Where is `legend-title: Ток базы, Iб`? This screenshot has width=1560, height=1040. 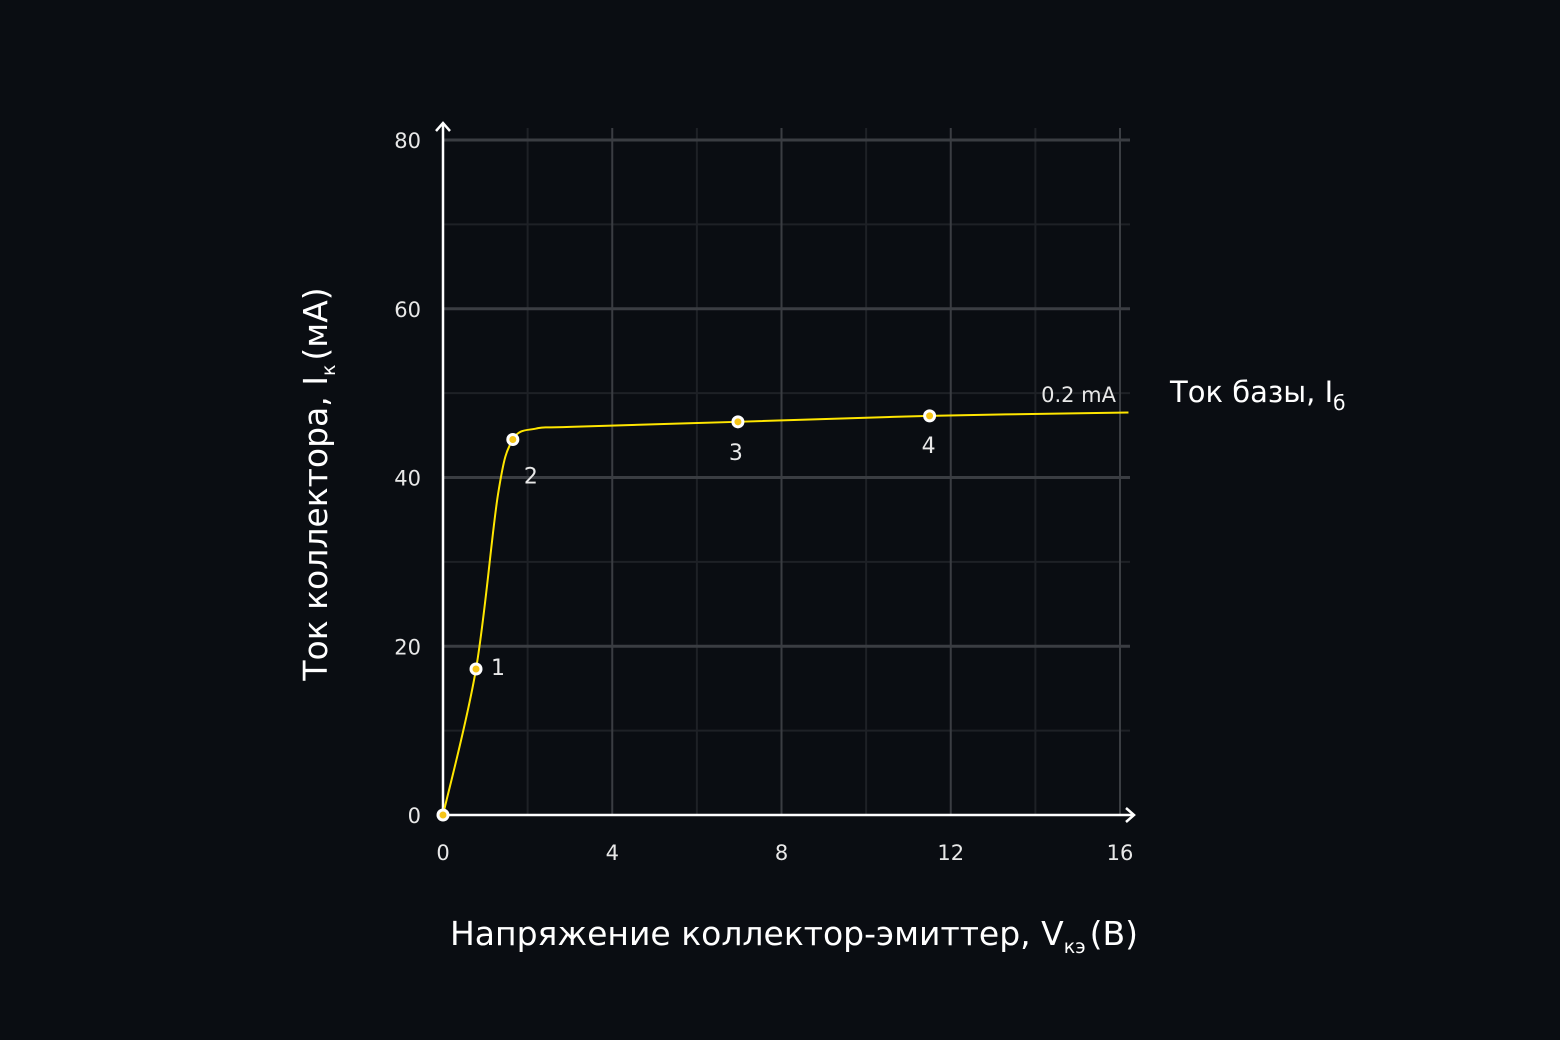 legend-title: Ток базы, Iб is located at coordinates (1257, 395).